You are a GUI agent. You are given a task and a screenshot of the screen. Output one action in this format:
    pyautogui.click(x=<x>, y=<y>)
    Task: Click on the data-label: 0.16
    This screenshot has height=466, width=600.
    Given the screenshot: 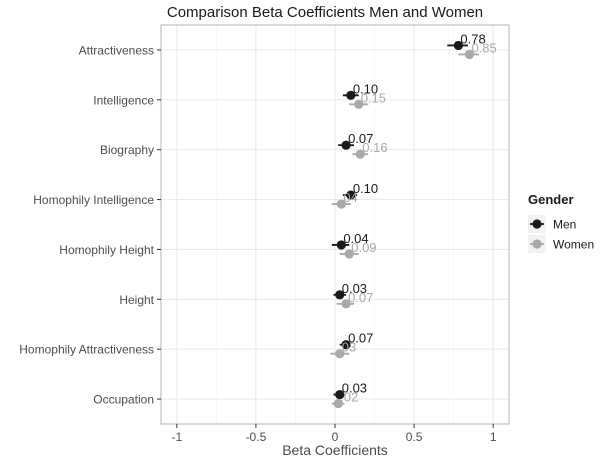 What is the action you would take?
    pyautogui.click(x=374, y=147)
    